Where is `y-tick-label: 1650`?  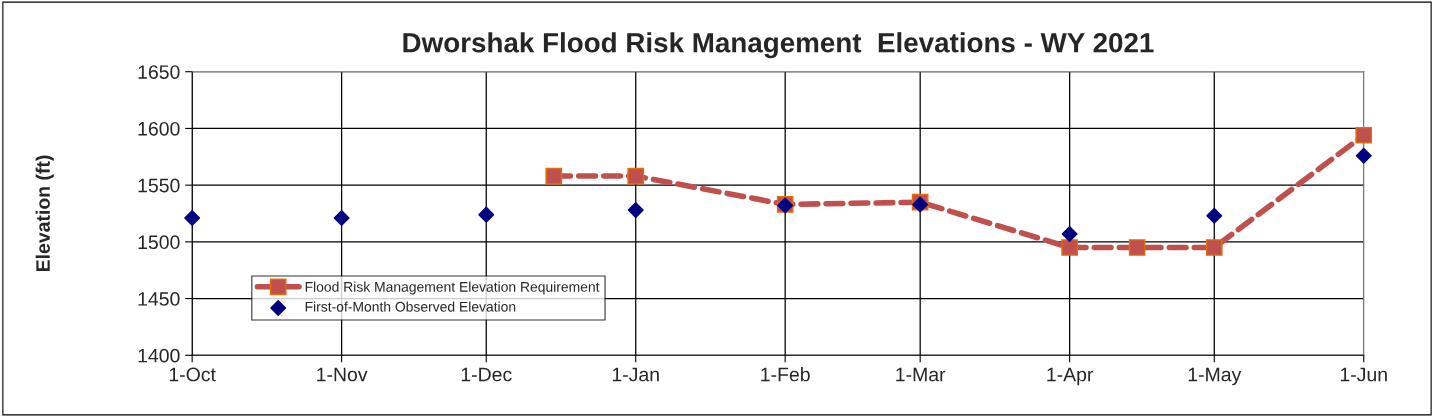
y-tick-label: 1650 is located at coordinates (159, 72).